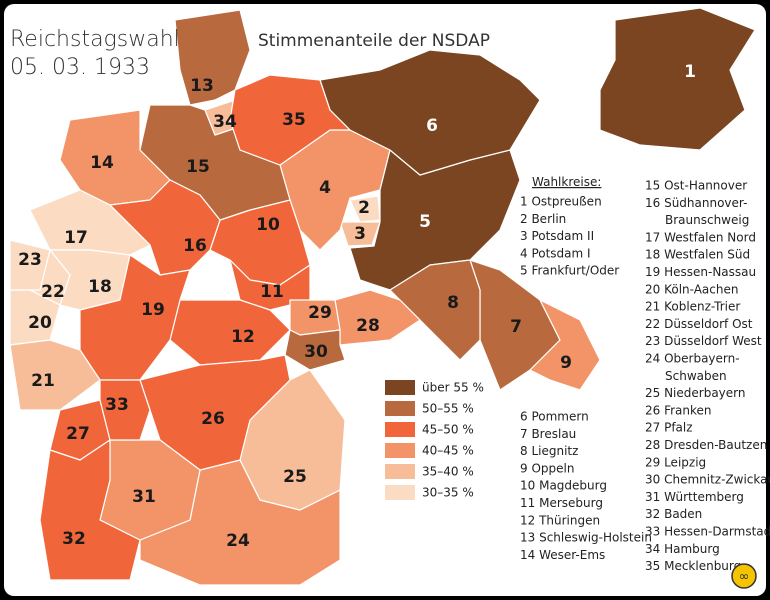 The height and width of the screenshot is (600, 770). Describe the element at coordinates (690, 72) in the screenshot. I see `region-label: 1` at that location.